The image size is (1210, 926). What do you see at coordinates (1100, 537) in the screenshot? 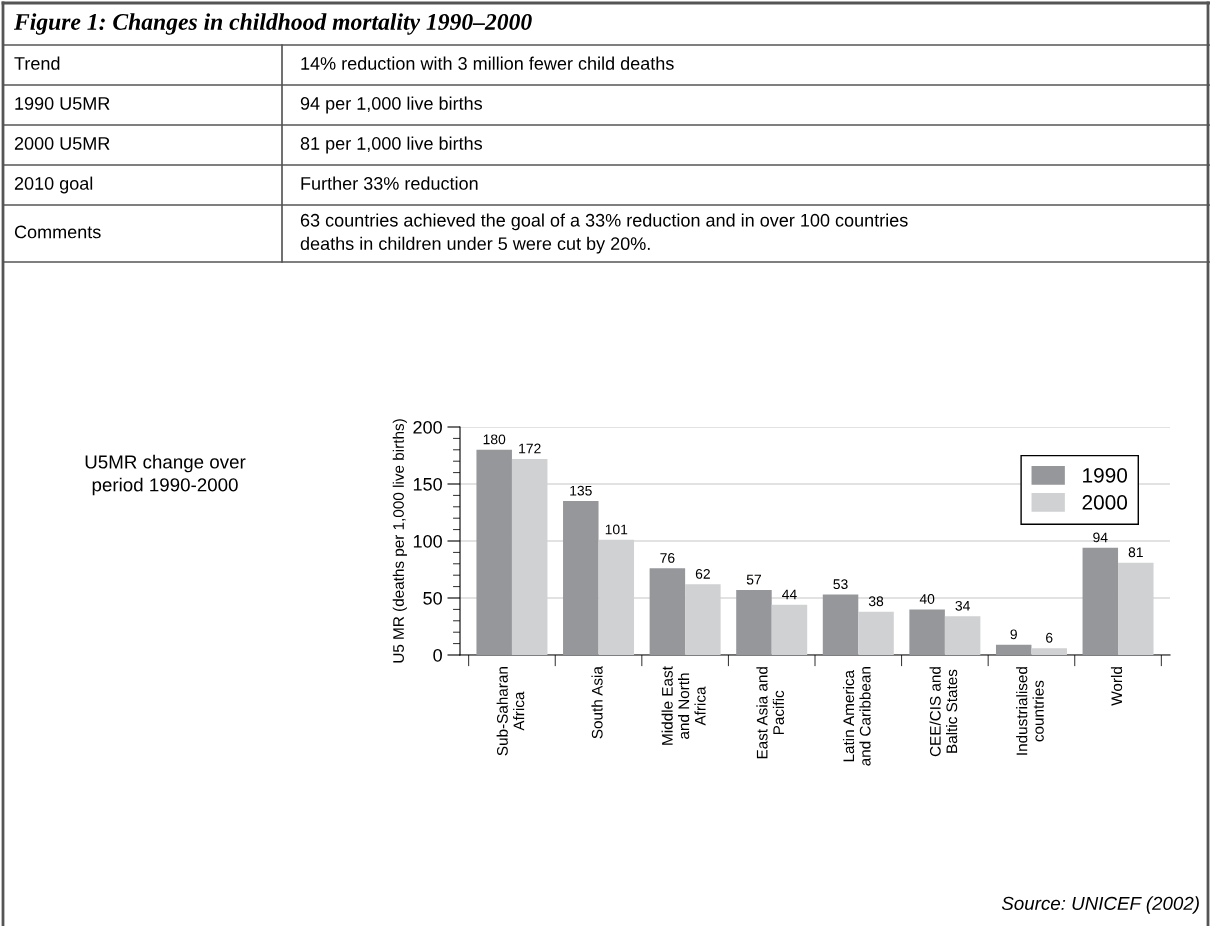
I see `data-label: 94` at bounding box center [1100, 537].